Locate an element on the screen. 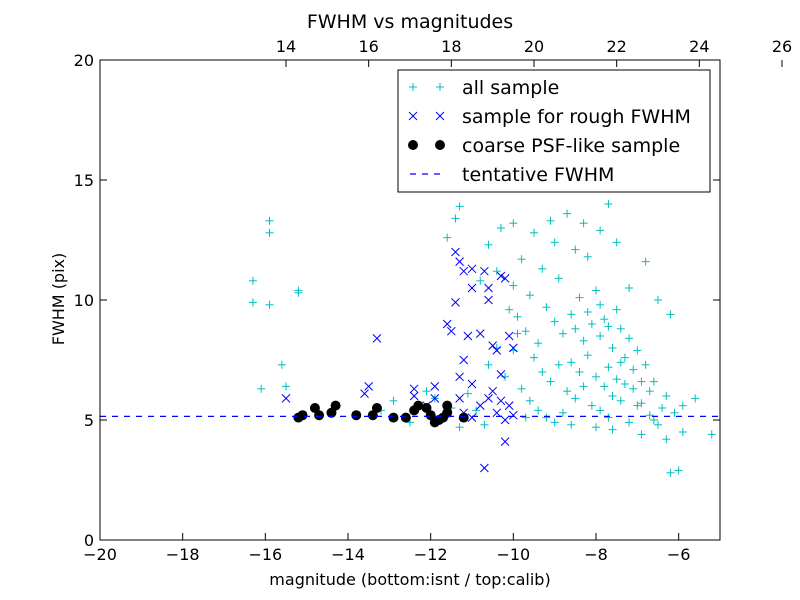 This screenshot has height=600, width=800. top-x-tick-label: 18 is located at coordinates (451, 46).